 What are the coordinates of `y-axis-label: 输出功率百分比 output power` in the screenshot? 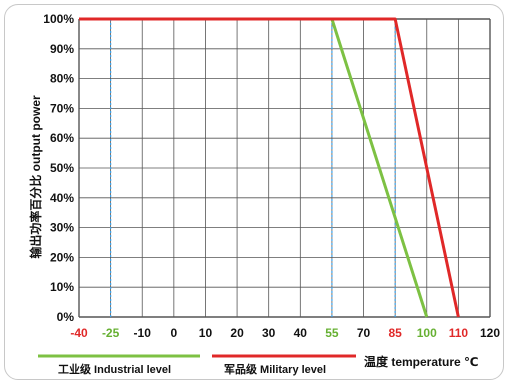 It's located at (35, 177).